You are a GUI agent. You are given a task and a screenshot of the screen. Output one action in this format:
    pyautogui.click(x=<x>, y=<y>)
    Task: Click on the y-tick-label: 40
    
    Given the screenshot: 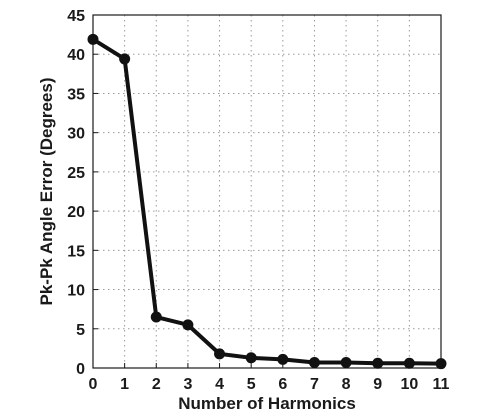 What is the action you would take?
    pyautogui.click(x=76, y=55)
    